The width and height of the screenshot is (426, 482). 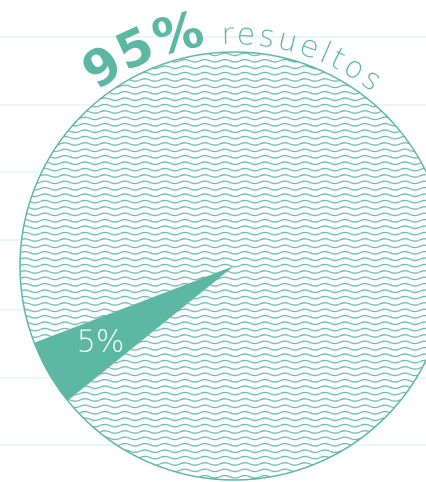 I want to click on slice-label: 5%, so click(x=101, y=342).